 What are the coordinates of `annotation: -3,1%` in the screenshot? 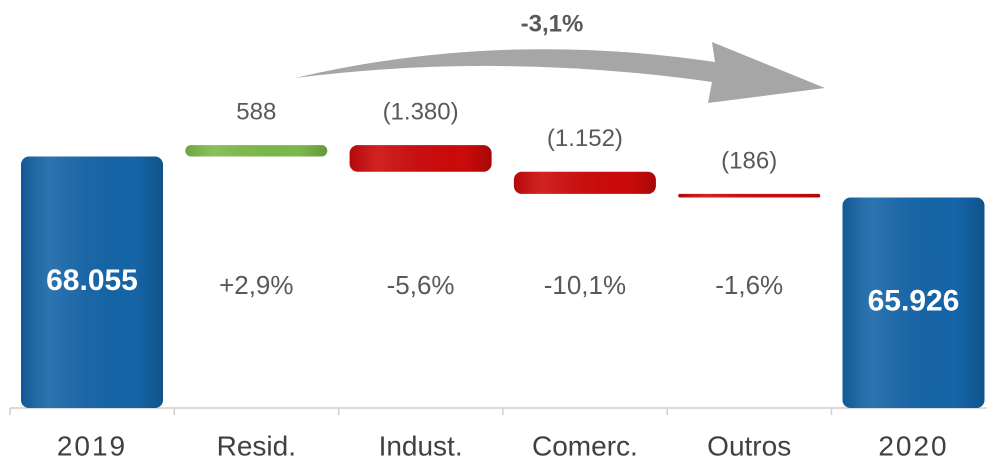 It's located at (552, 23).